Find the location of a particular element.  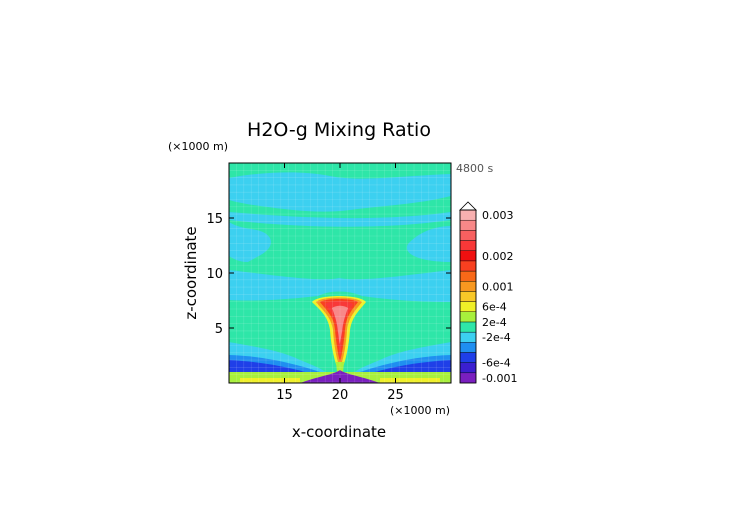

x-tick-label: 15 is located at coordinates (284, 395).